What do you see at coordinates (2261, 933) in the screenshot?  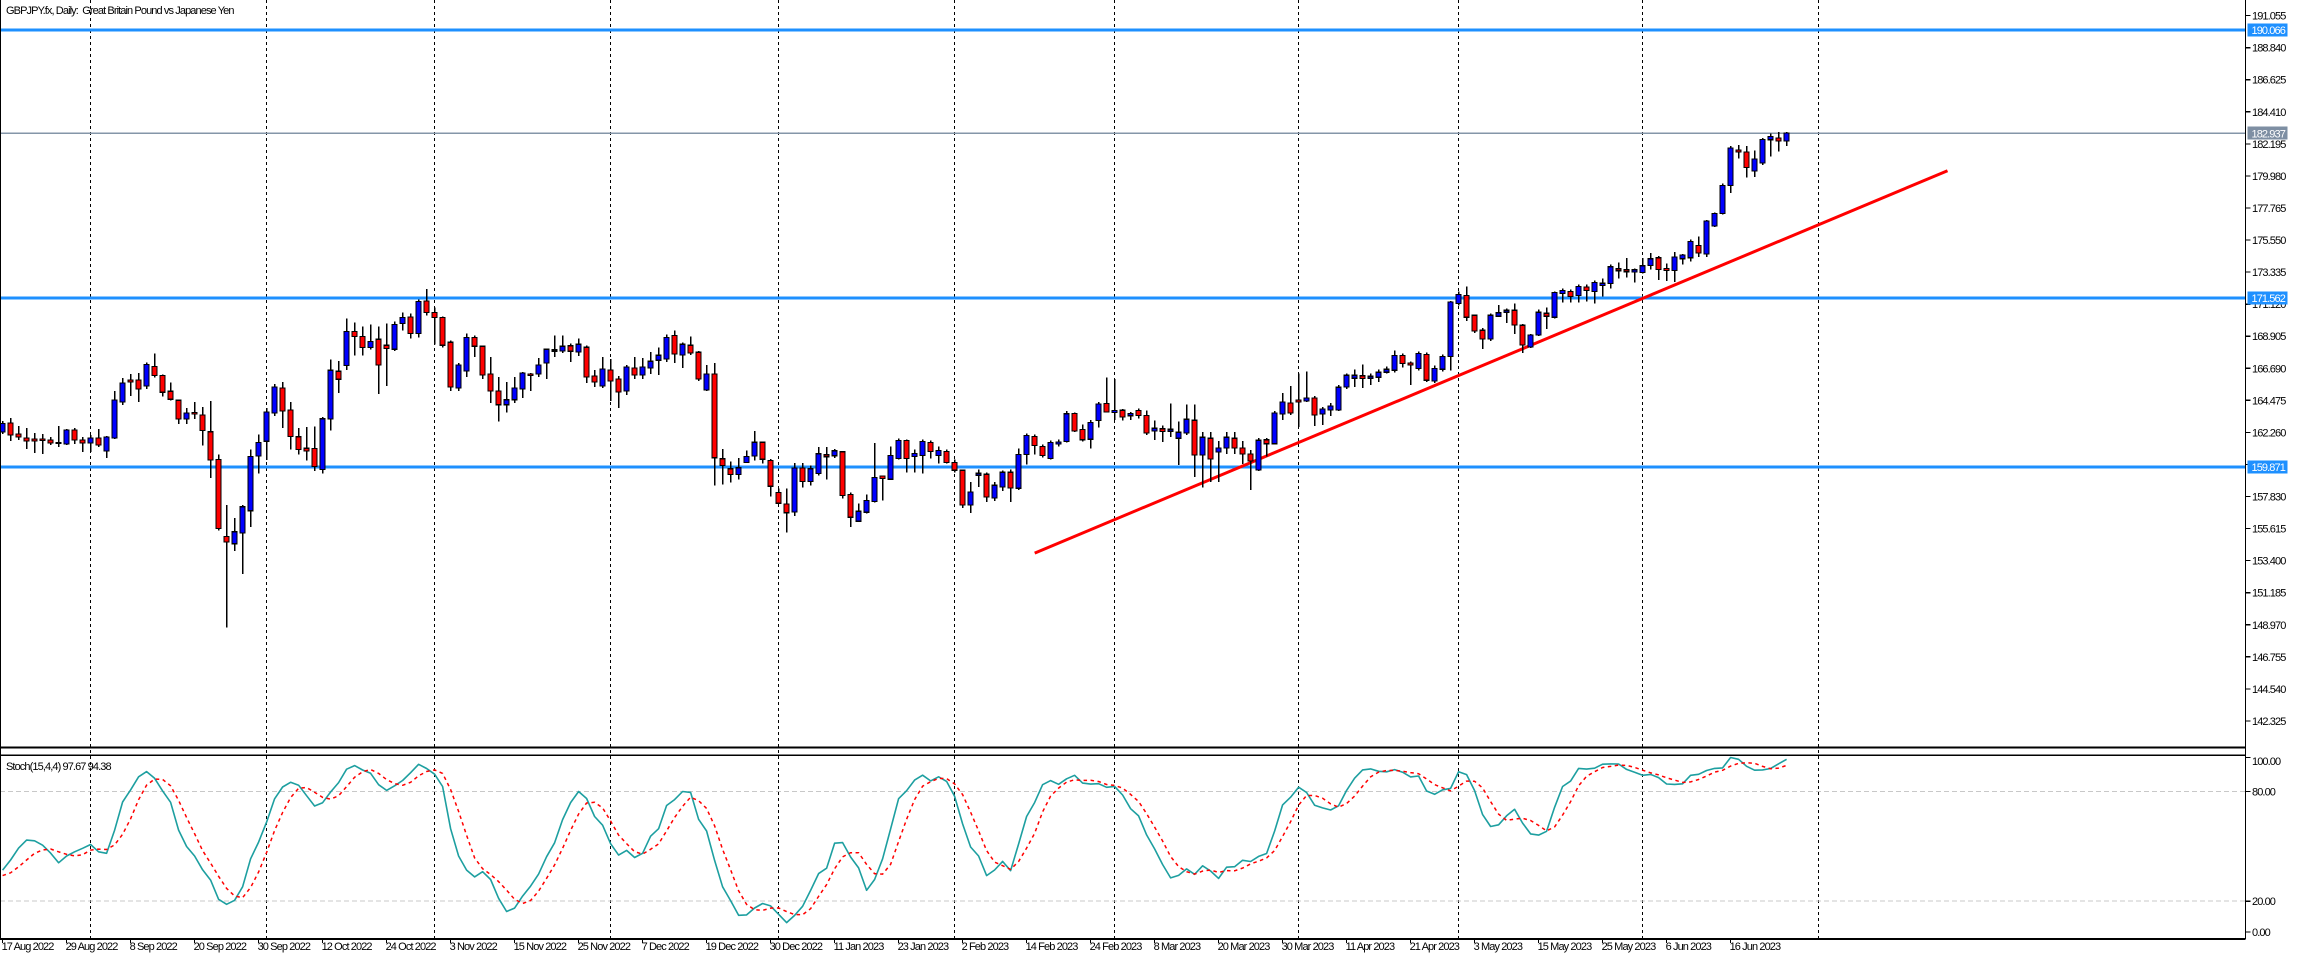 I see `svg-text: 0.00` at bounding box center [2261, 933].